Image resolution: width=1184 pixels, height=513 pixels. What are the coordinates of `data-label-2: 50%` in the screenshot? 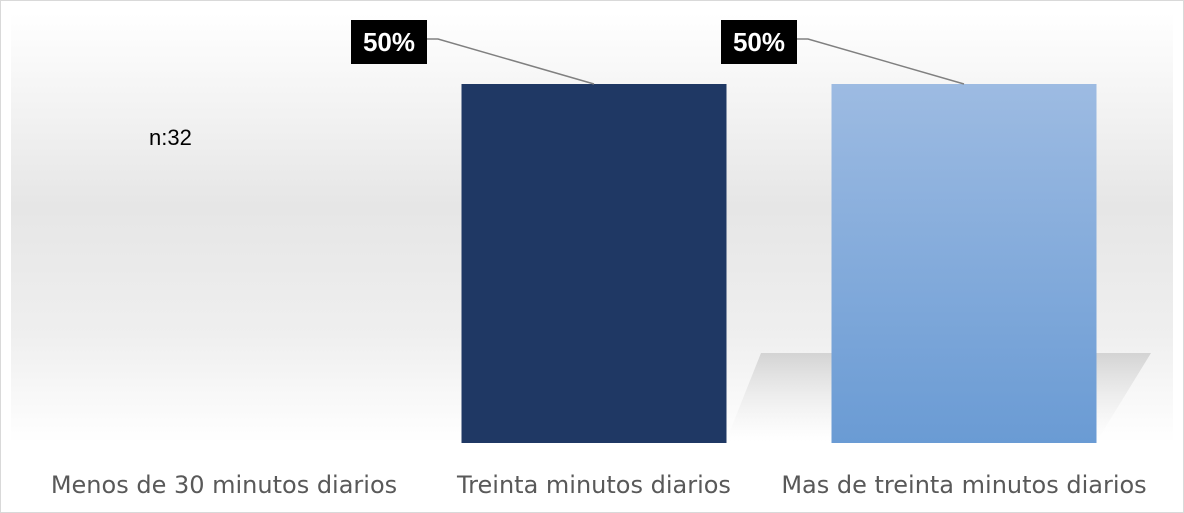 It's located at (389, 42).